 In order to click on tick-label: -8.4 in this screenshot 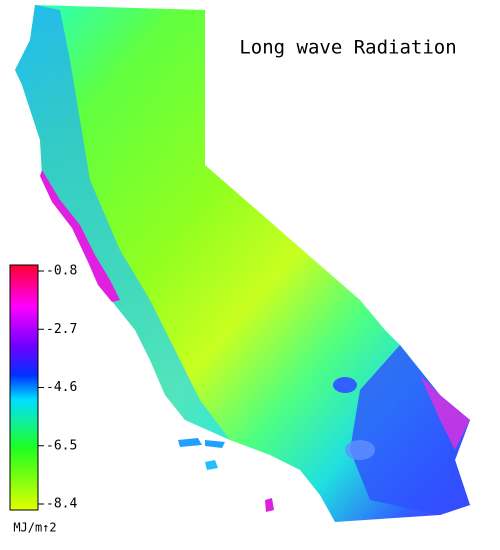, I will do `click(61, 504)`.